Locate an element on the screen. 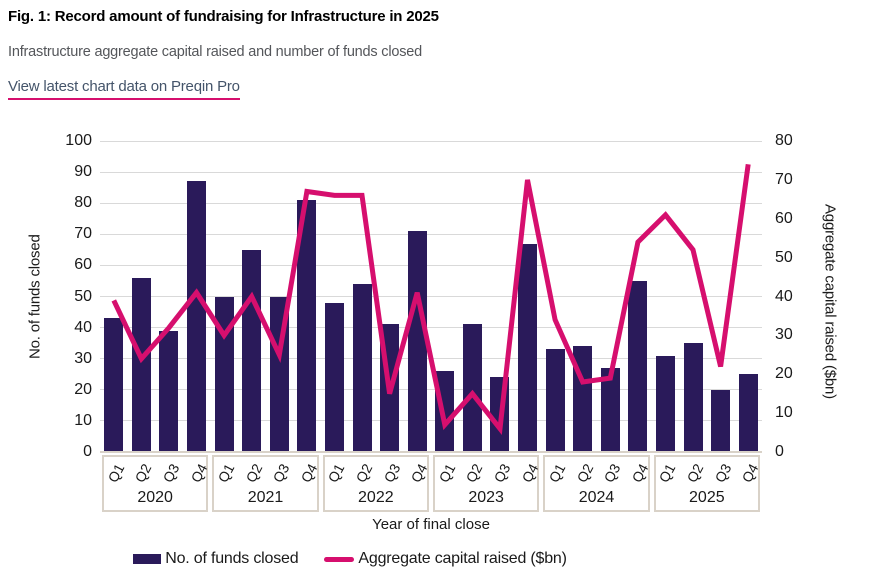 The width and height of the screenshot is (878, 587). x-tick-Q1-2021: Q1 is located at coordinates (226, 473).